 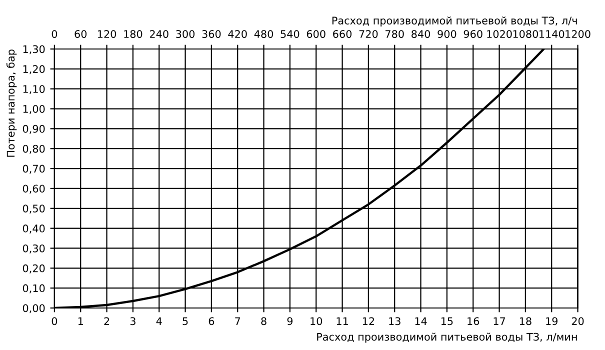 What do you see at coordinates (263, 321) in the screenshot?
I see `x-tick-label: 8` at bounding box center [263, 321].